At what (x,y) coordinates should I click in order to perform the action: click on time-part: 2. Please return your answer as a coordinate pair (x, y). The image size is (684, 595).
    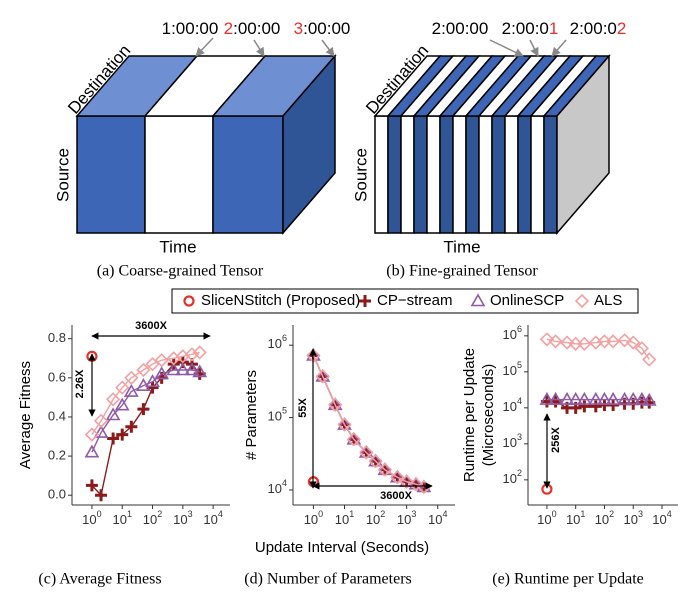
    Looking at the image, I should click on (621, 28).